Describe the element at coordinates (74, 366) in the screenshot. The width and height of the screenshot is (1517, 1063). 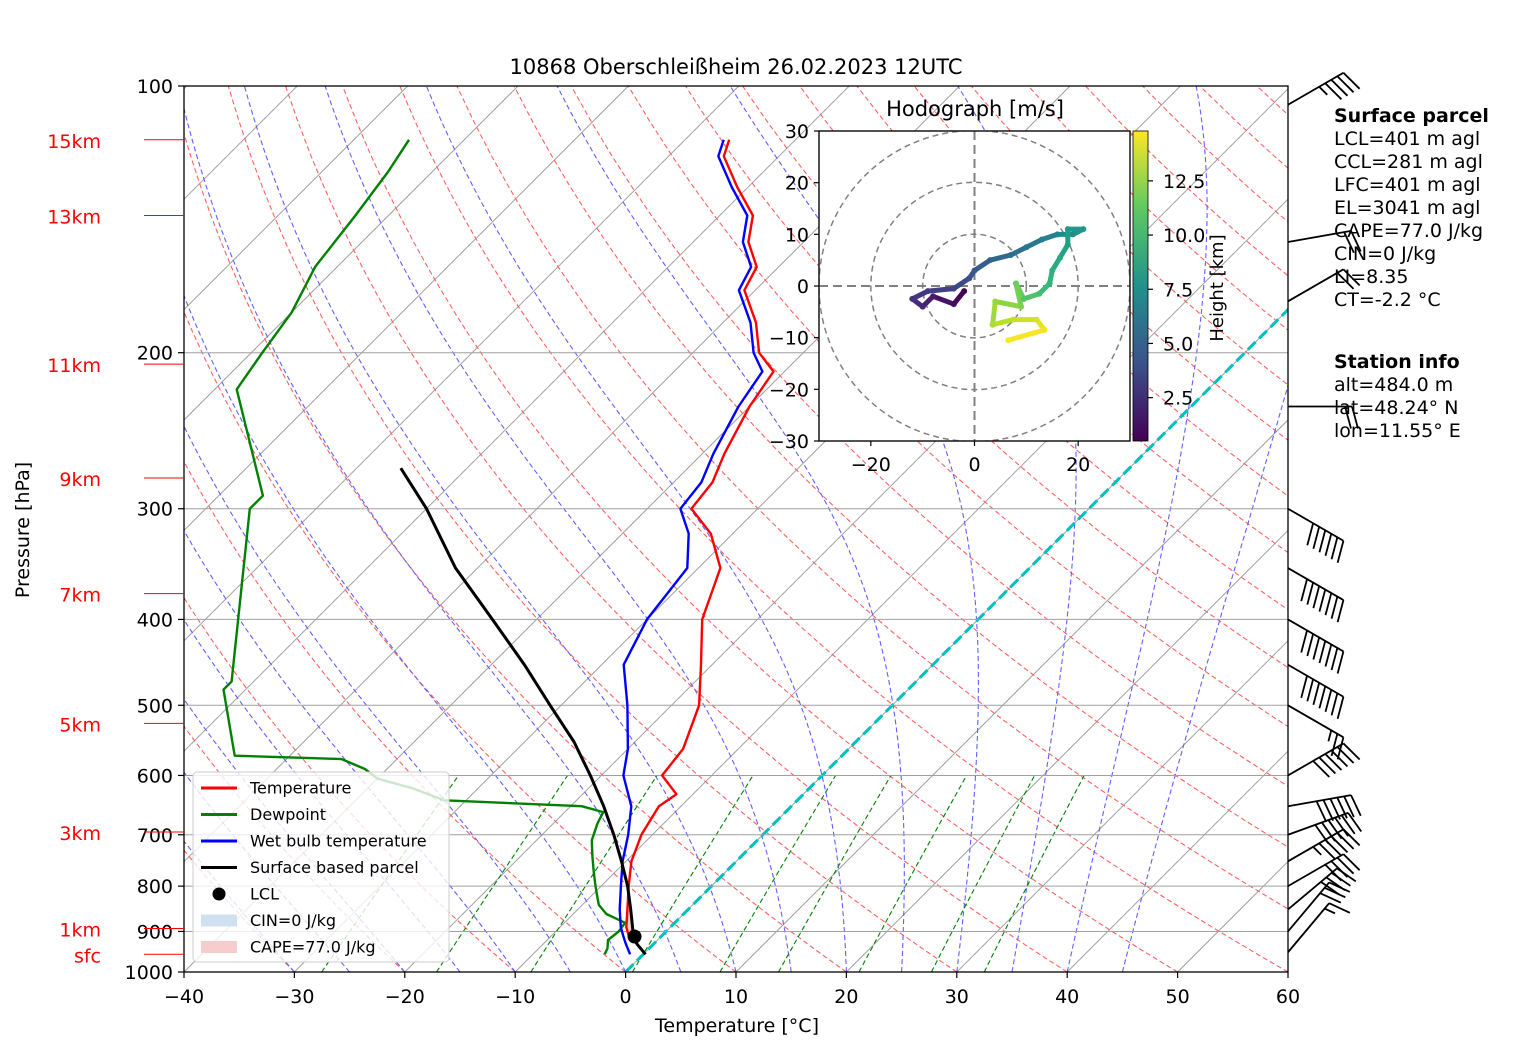
I see `height-label: 11km` at that location.